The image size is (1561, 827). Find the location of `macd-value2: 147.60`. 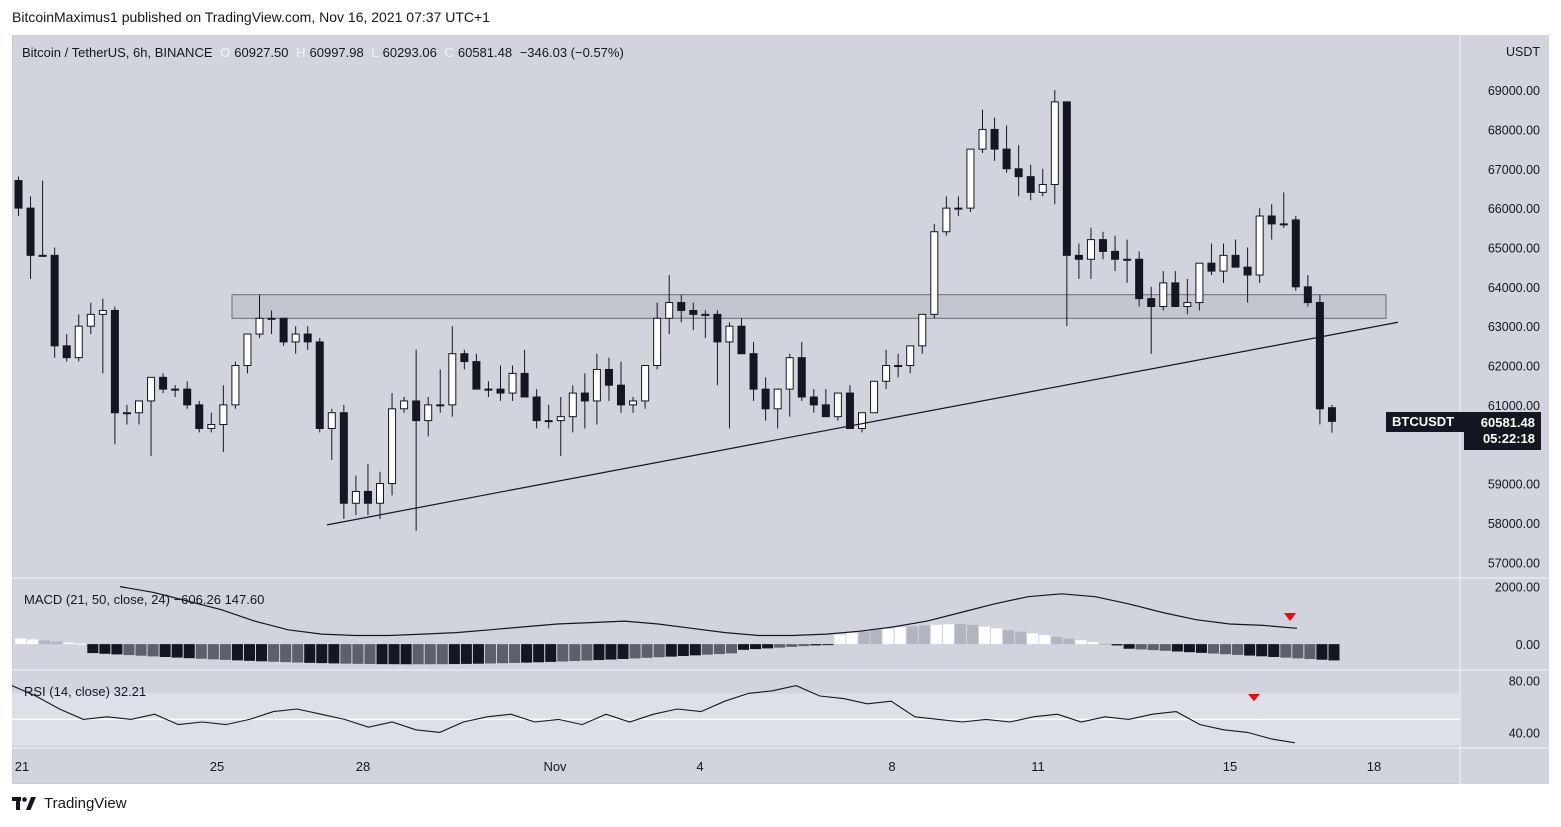

macd-value2: 147.60 is located at coordinates (244, 599).